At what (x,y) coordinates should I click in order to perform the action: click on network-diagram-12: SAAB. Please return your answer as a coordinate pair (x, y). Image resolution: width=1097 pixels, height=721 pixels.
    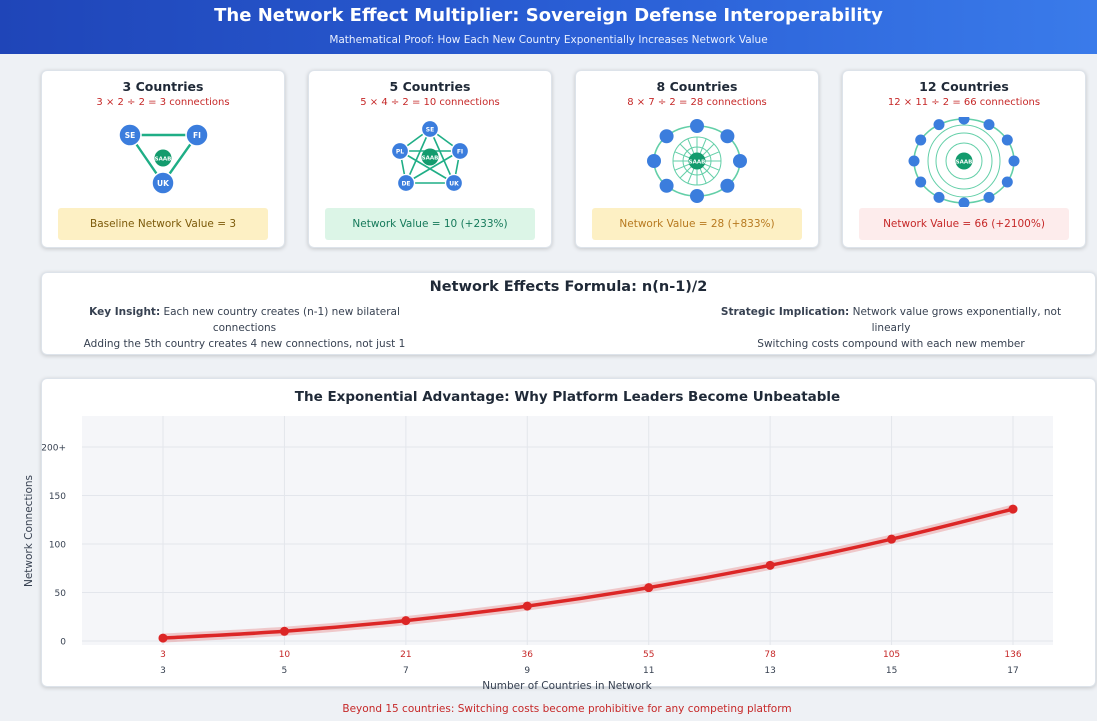
    Looking at the image, I should click on (964, 162).